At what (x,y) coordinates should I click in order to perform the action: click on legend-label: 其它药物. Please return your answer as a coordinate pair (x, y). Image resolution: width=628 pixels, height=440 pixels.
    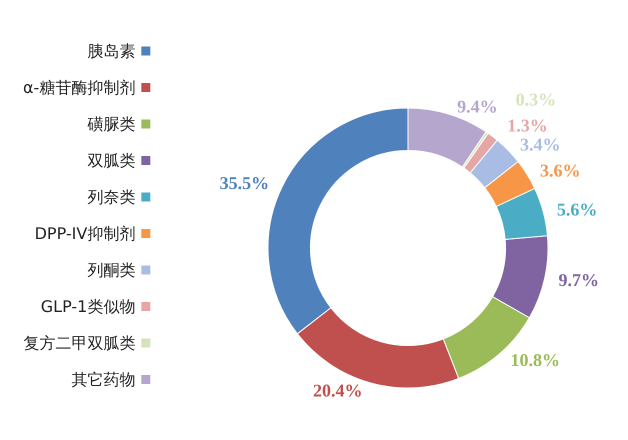
    Looking at the image, I should click on (103, 379).